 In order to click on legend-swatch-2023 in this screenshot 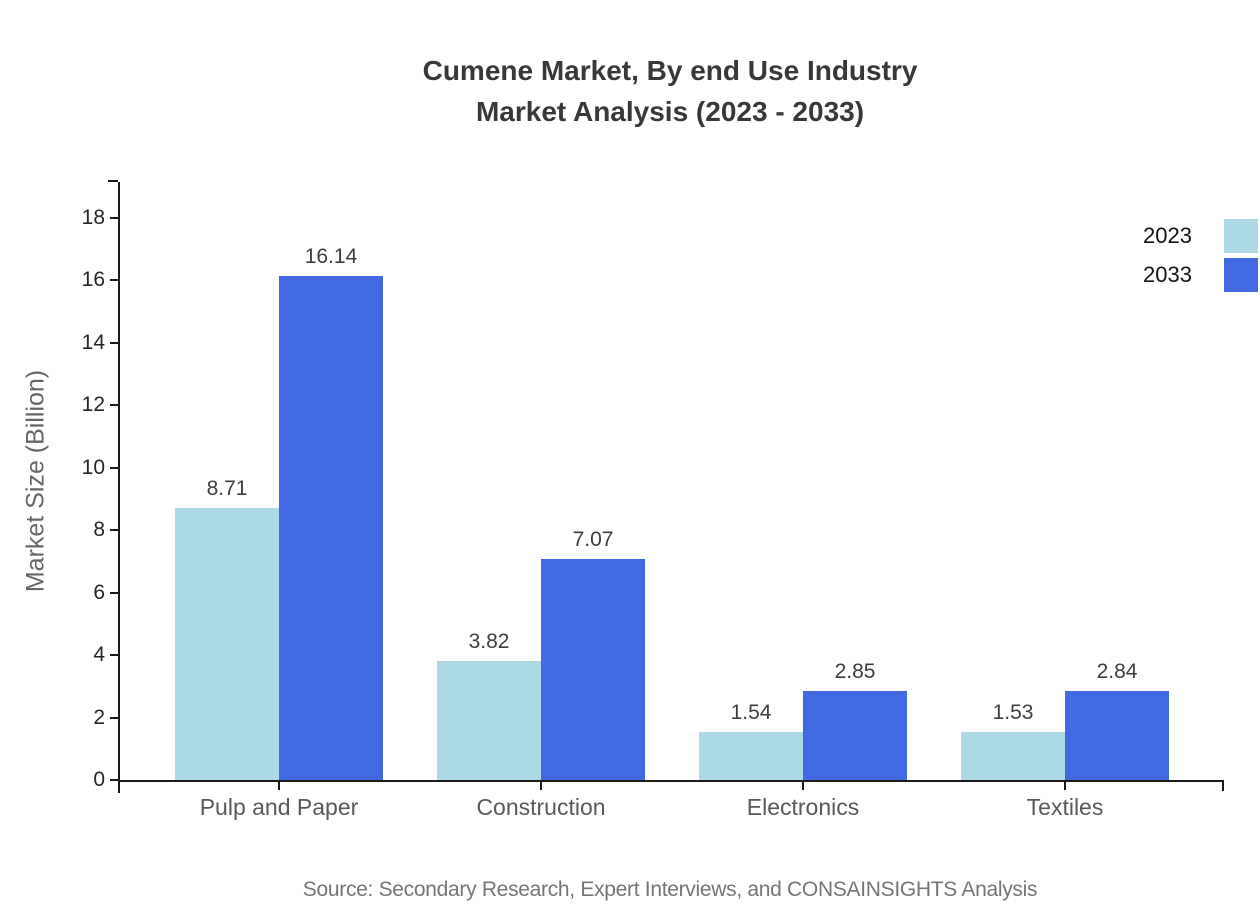, I will do `click(1241, 236)`.